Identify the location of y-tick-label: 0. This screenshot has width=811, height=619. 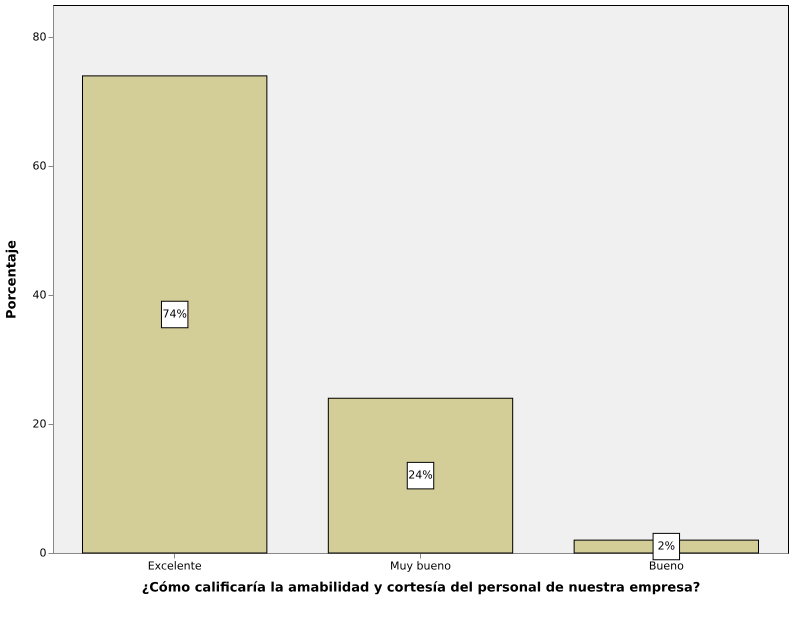
(43, 553).